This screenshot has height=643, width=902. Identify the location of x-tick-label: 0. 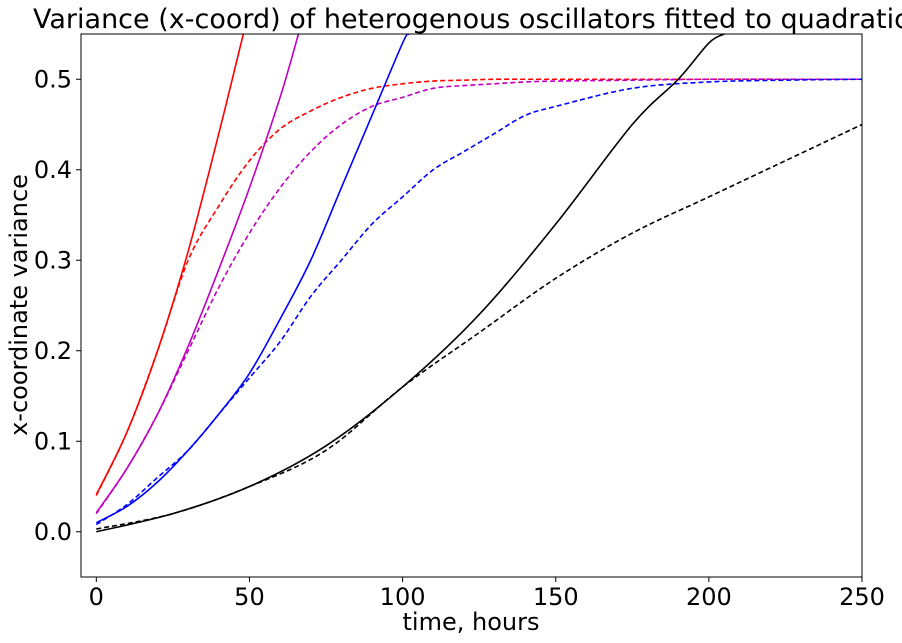
(96, 597).